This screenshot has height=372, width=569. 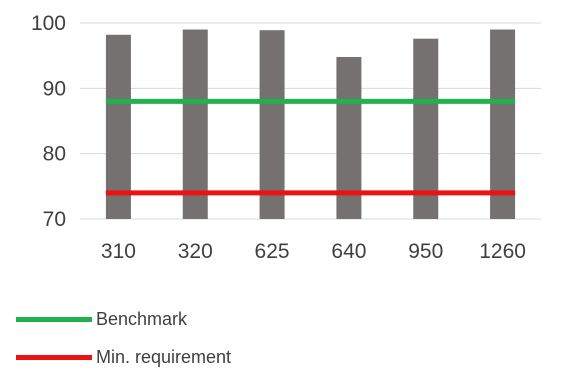 I want to click on x-axis: 310 320 625 640 950 1260, so click(x=313, y=251).